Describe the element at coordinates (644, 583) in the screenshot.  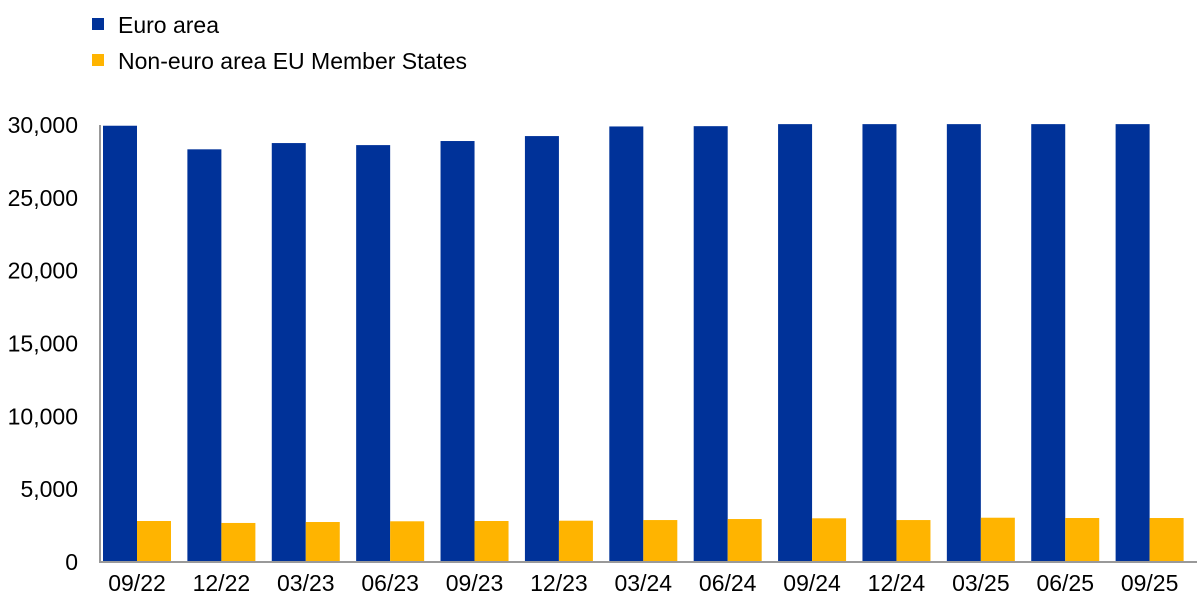
I see `x-tick-label: 03/24` at that location.